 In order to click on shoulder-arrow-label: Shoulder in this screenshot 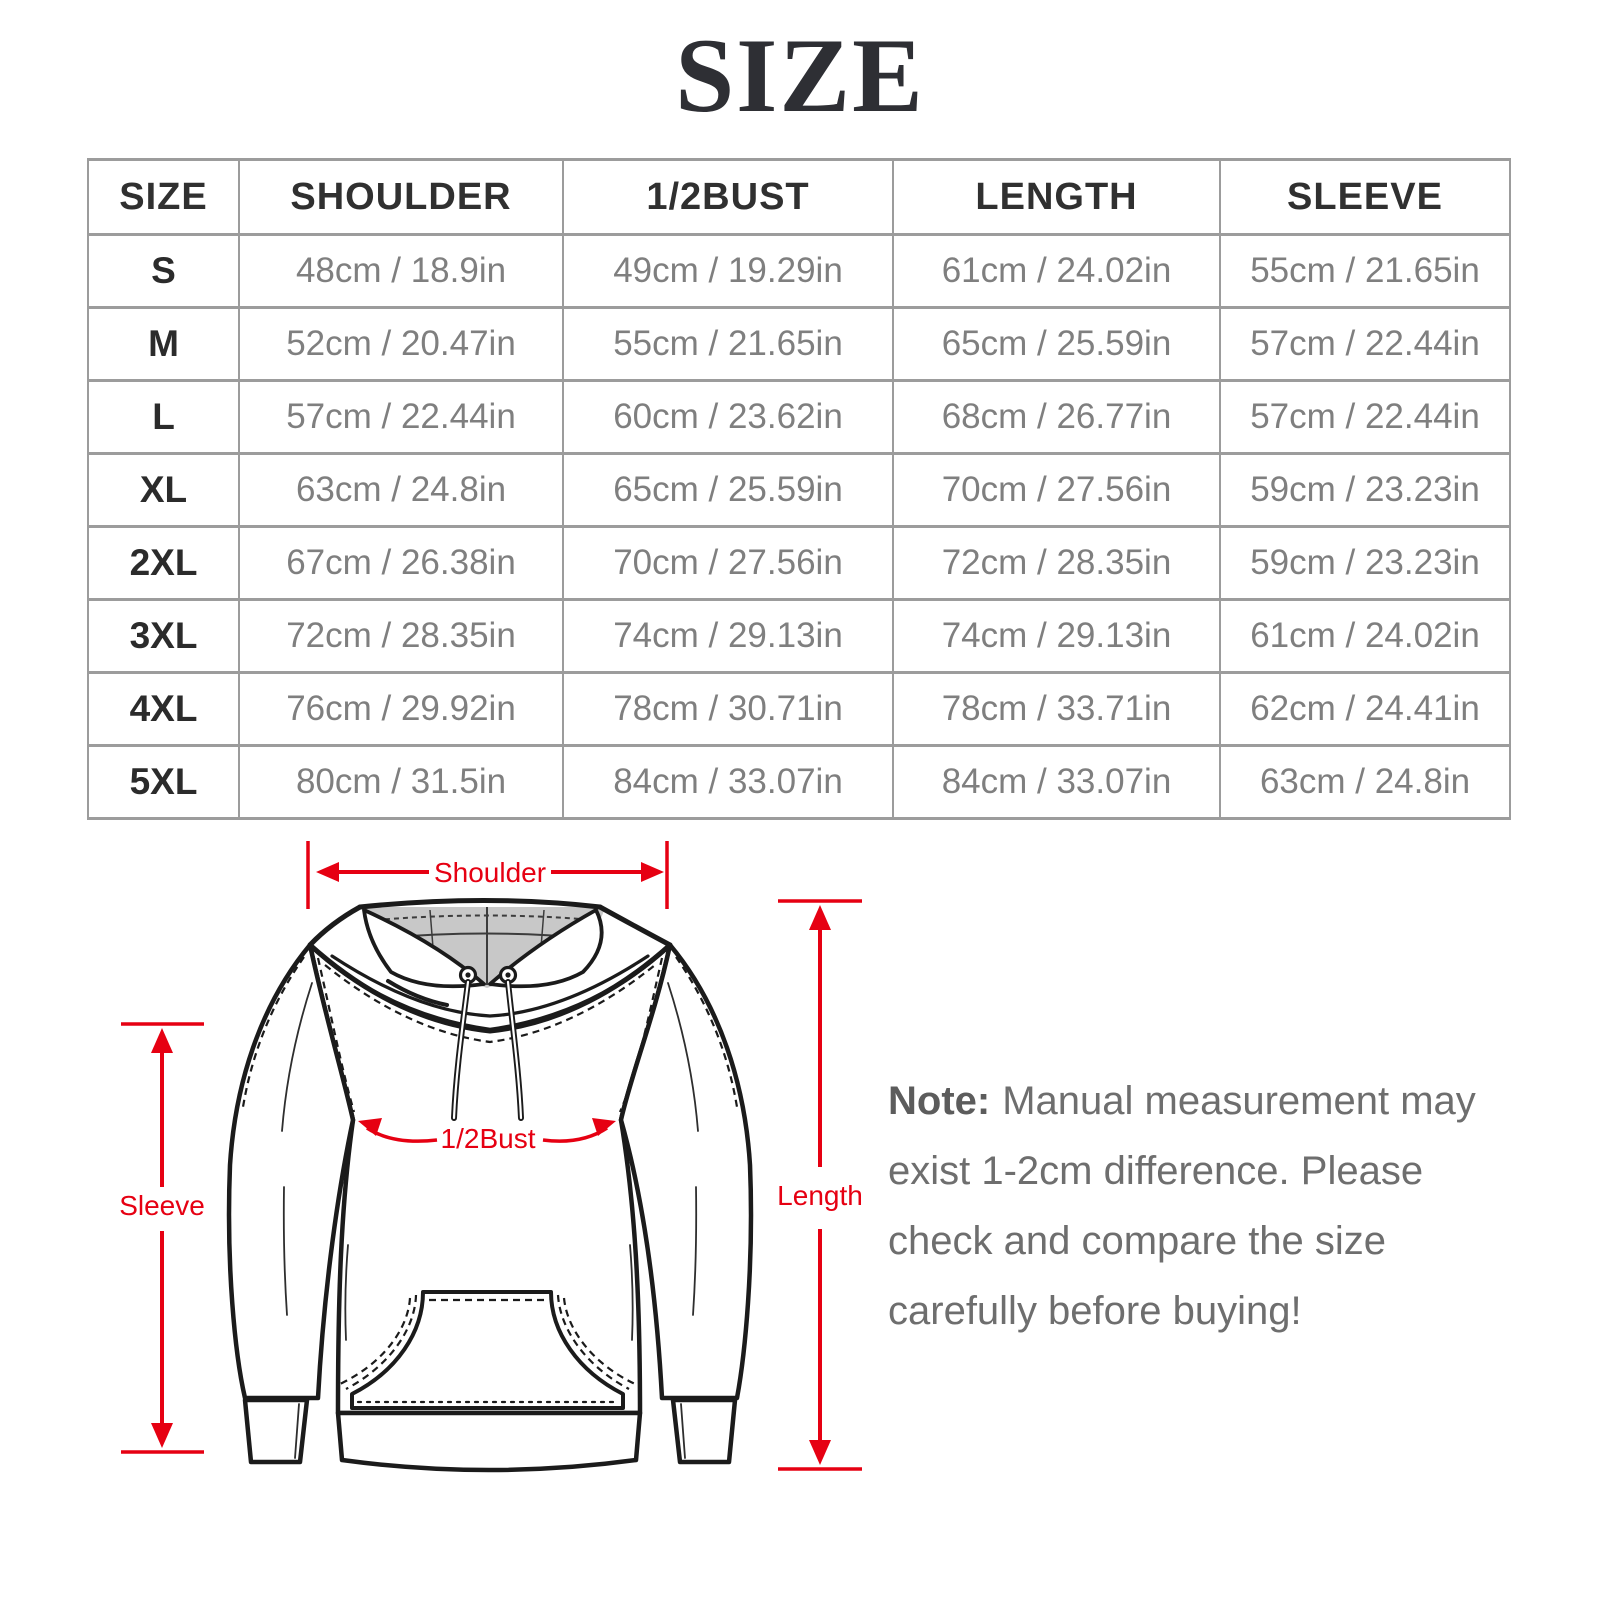, I will do `click(490, 872)`.